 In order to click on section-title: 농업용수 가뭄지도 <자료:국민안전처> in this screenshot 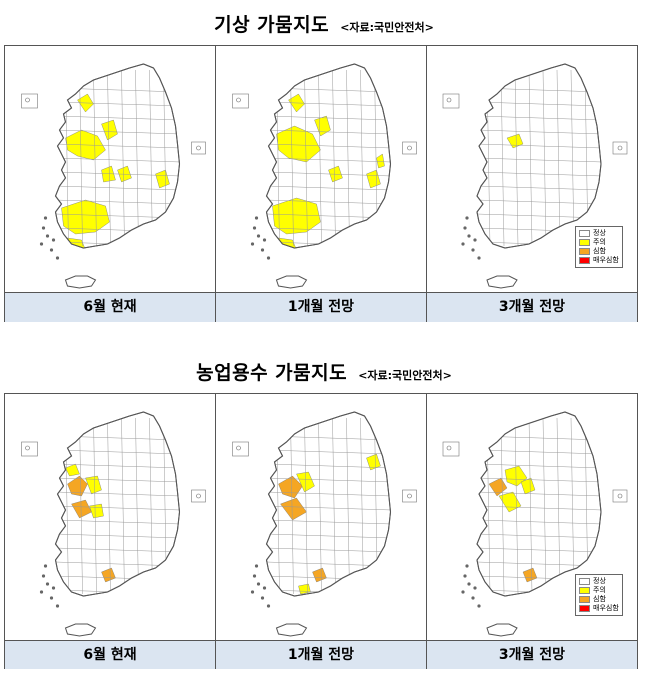, I will do `click(324, 371)`.